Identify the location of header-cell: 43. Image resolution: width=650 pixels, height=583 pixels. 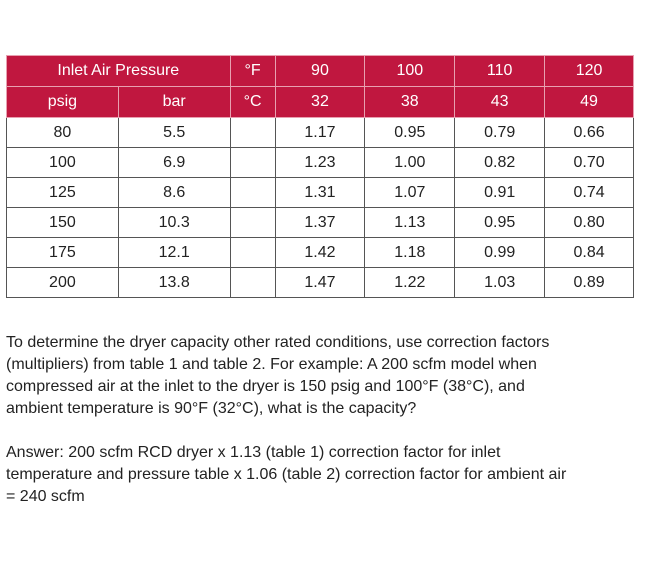
(500, 102).